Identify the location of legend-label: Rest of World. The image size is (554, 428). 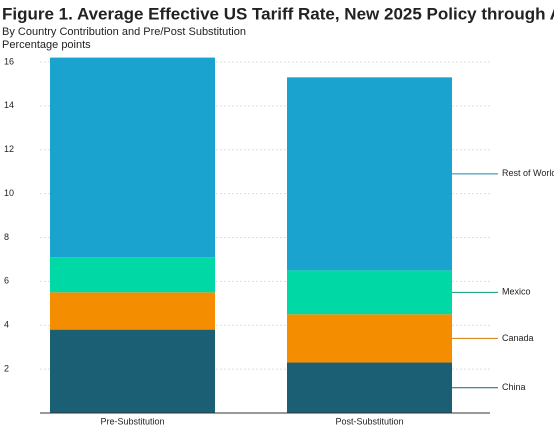
(528, 173).